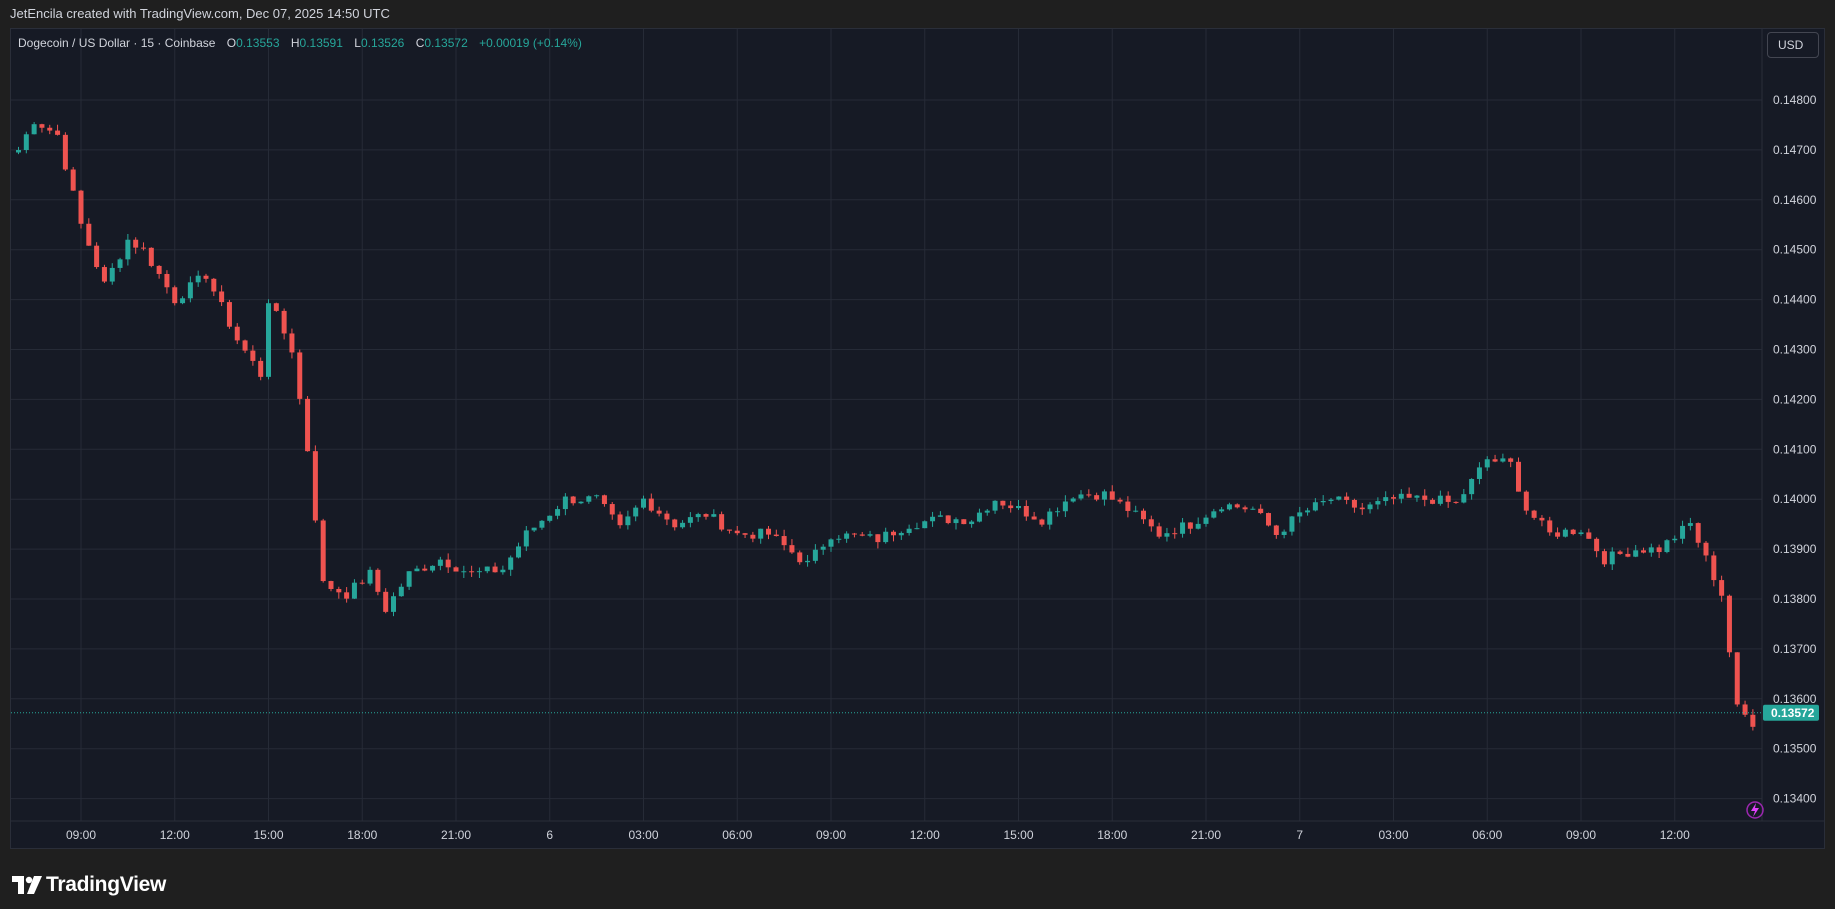 The width and height of the screenshot is (1835, 909). I want to click on symbol-title: Dogecoin / US Dollar · 15 · Coinbase, so click(117, 43).